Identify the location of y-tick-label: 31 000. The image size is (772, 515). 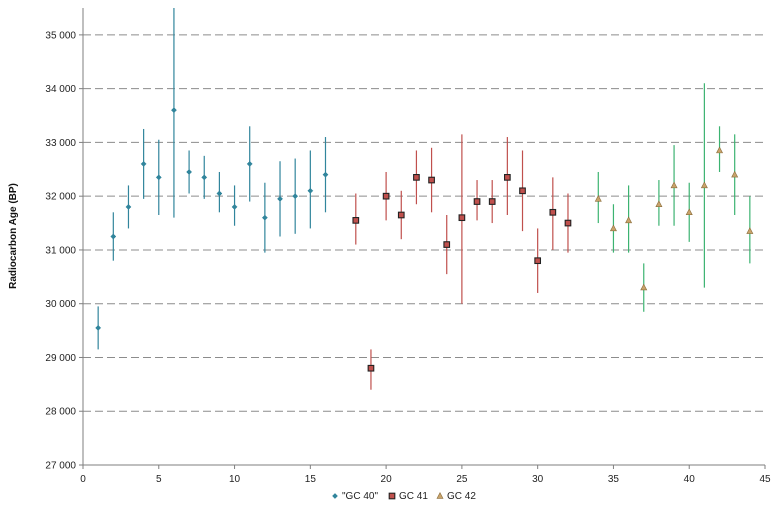
(60, 250).